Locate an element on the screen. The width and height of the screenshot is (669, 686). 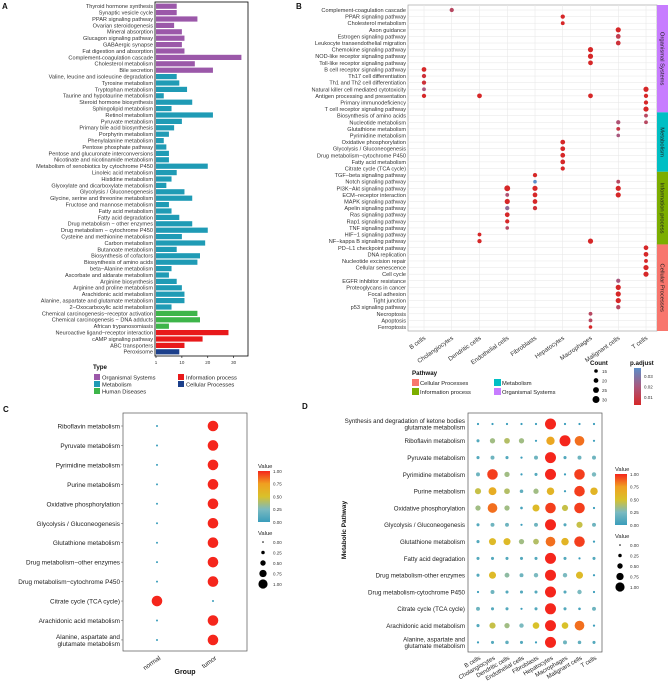
category-label: Fat digestion and absorption is located at coordinates (117, 52).